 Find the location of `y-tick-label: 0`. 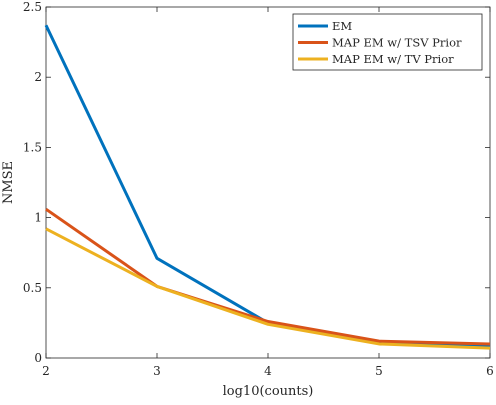

y-tick-label: 0 is located at coordinates (38, 358).